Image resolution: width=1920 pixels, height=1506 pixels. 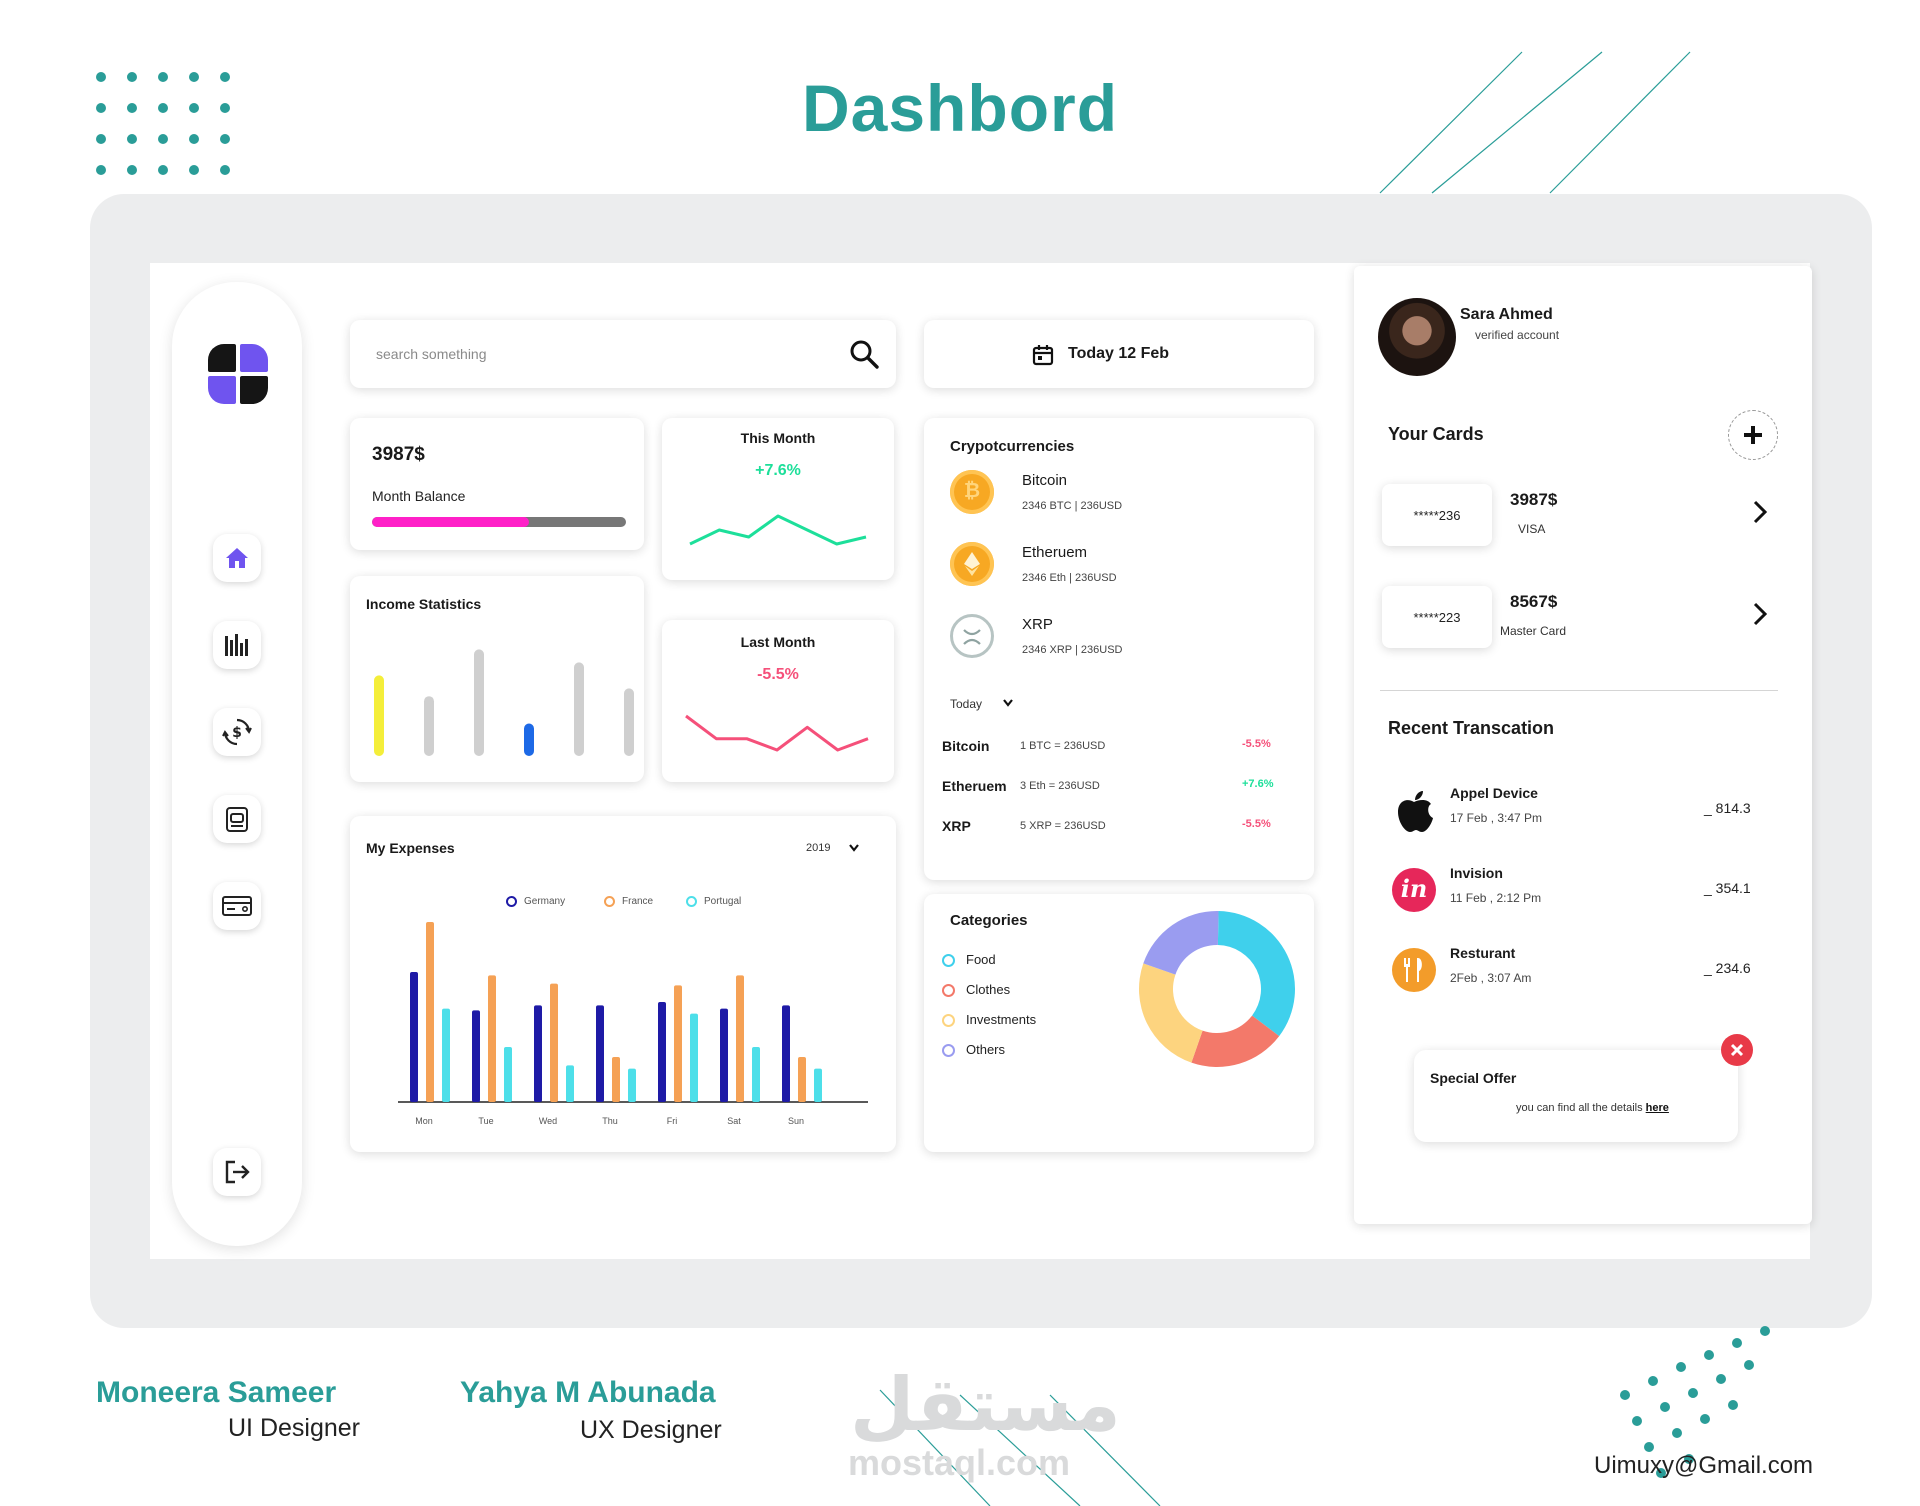 I want to click on legend-label: Portugal, so click(x=723, y=901).